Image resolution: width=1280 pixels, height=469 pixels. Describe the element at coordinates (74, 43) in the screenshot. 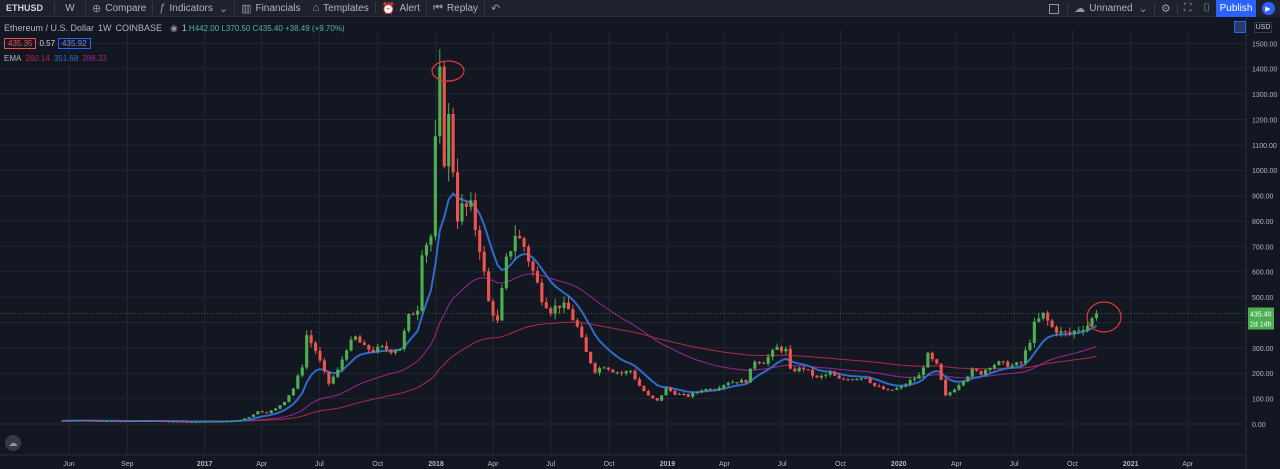

I see `ask-price: 435.92` at that location.